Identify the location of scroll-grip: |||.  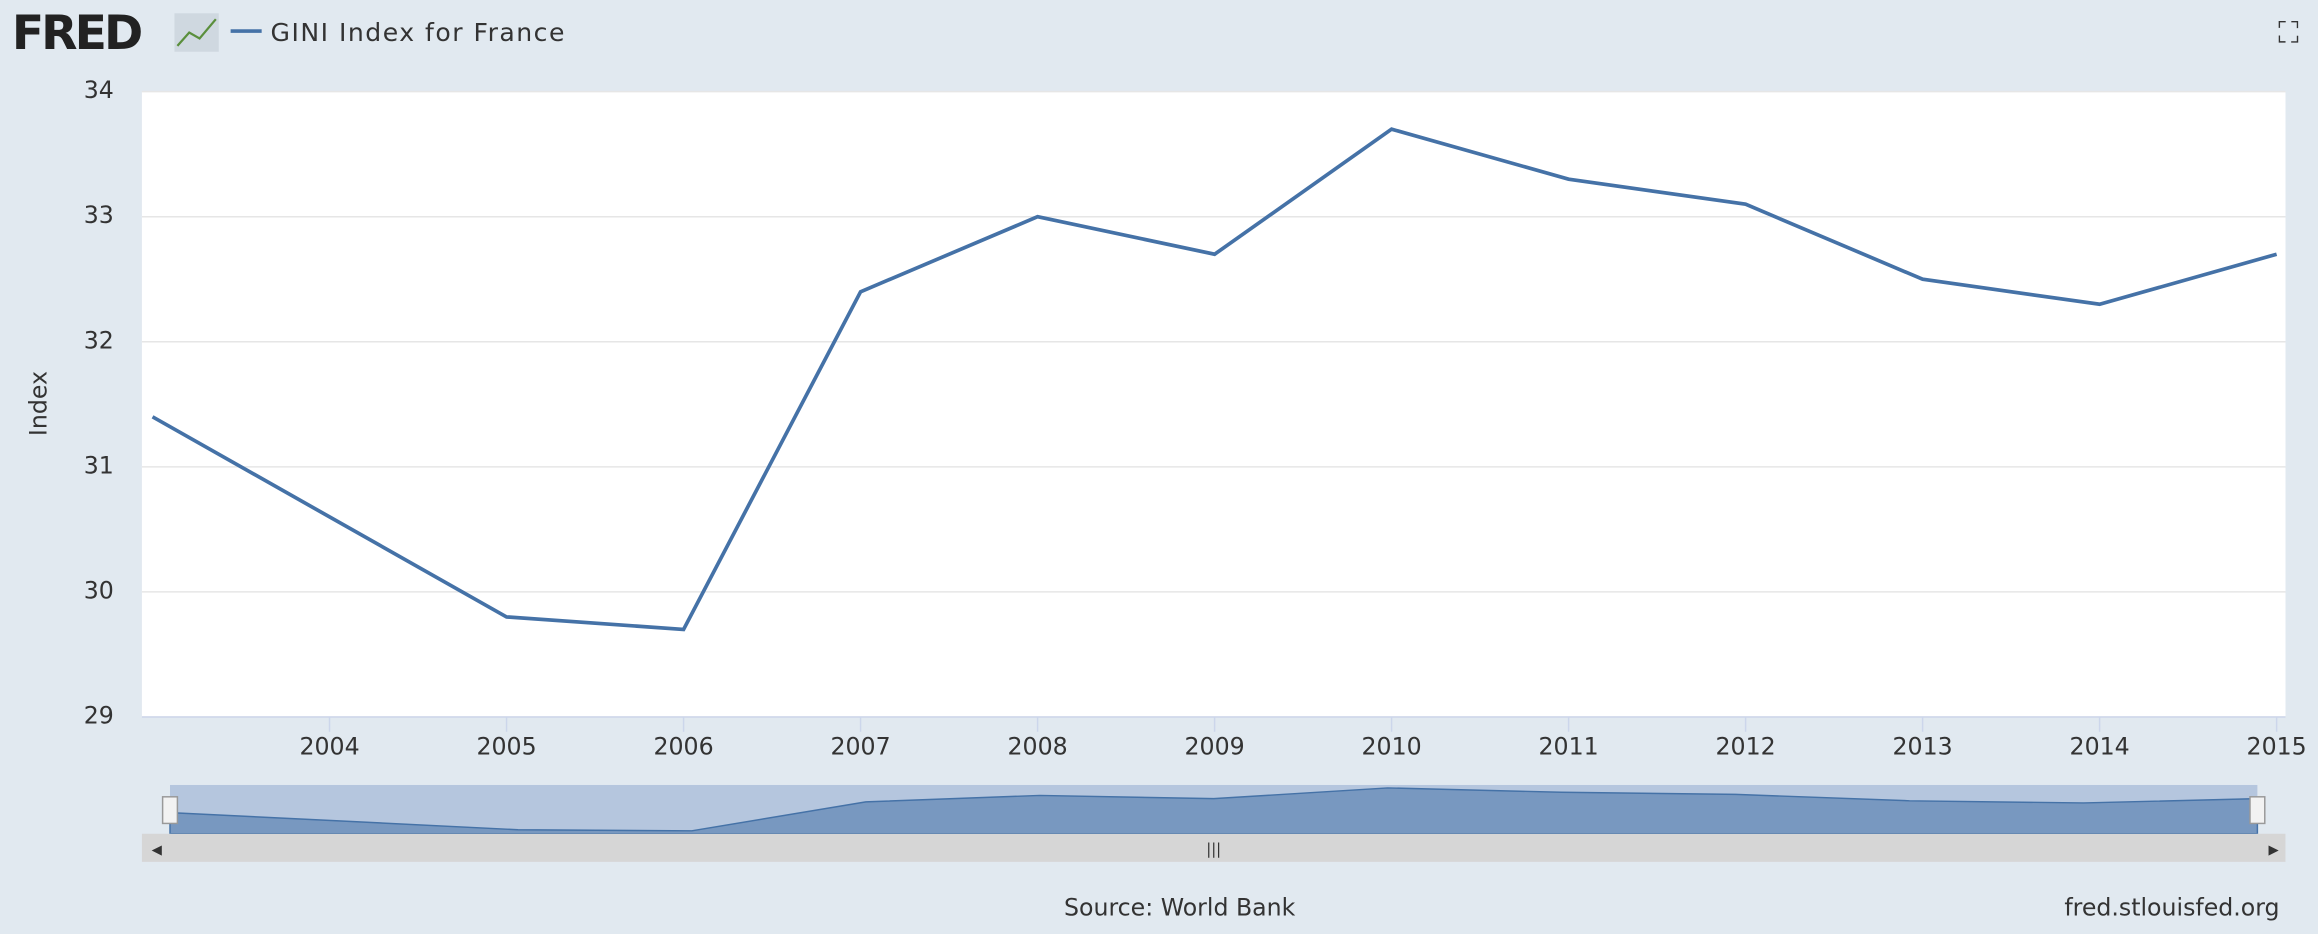
(1213, 849).